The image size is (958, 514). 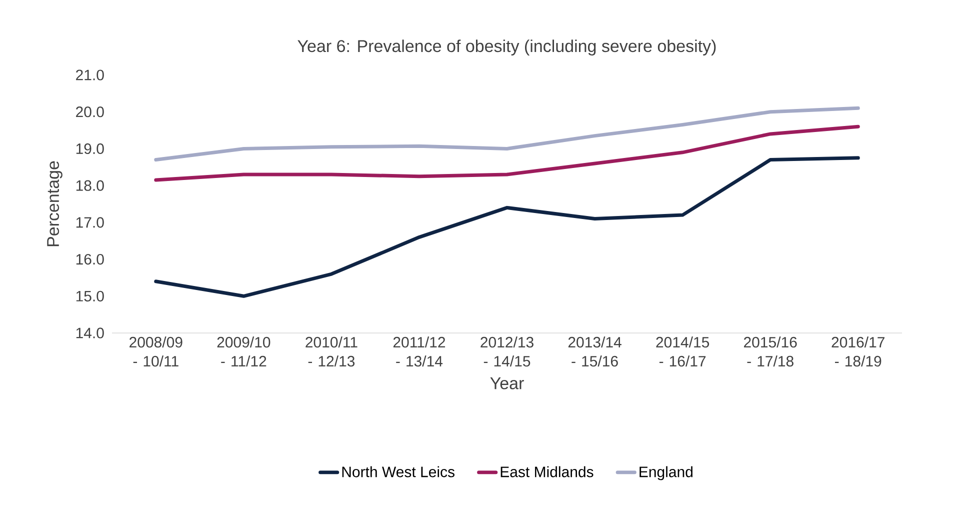 I want to click on y-tick-label: 15.0, so click(x=90, y=296).